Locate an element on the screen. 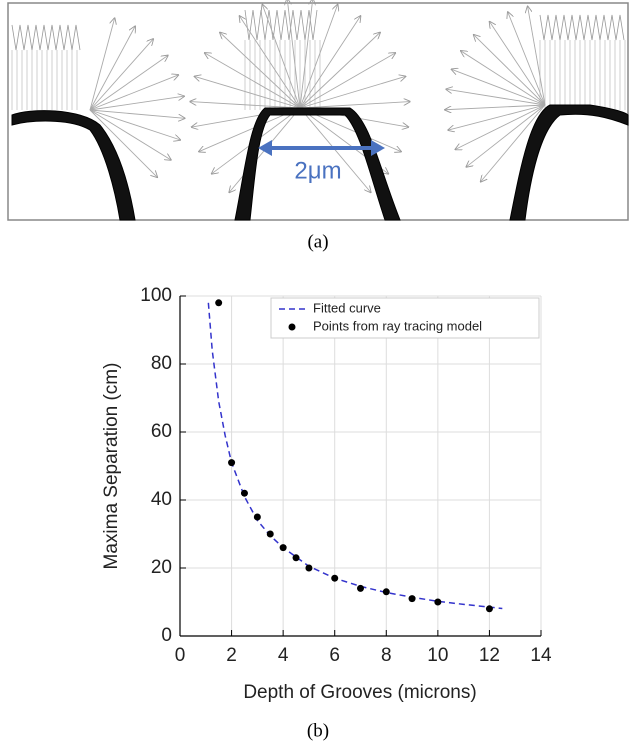  scale-label: 2μm is located at coordinates (317, 170).